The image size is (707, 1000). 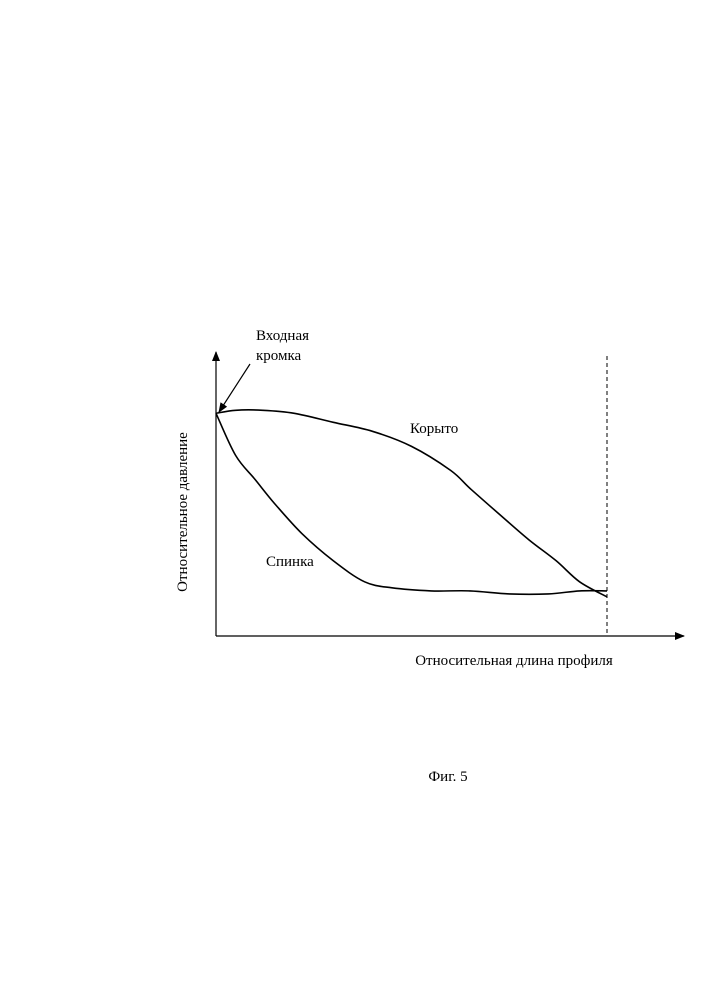 I want to click on leading-edge-label-1: Входная, so click(x=282, y=336).